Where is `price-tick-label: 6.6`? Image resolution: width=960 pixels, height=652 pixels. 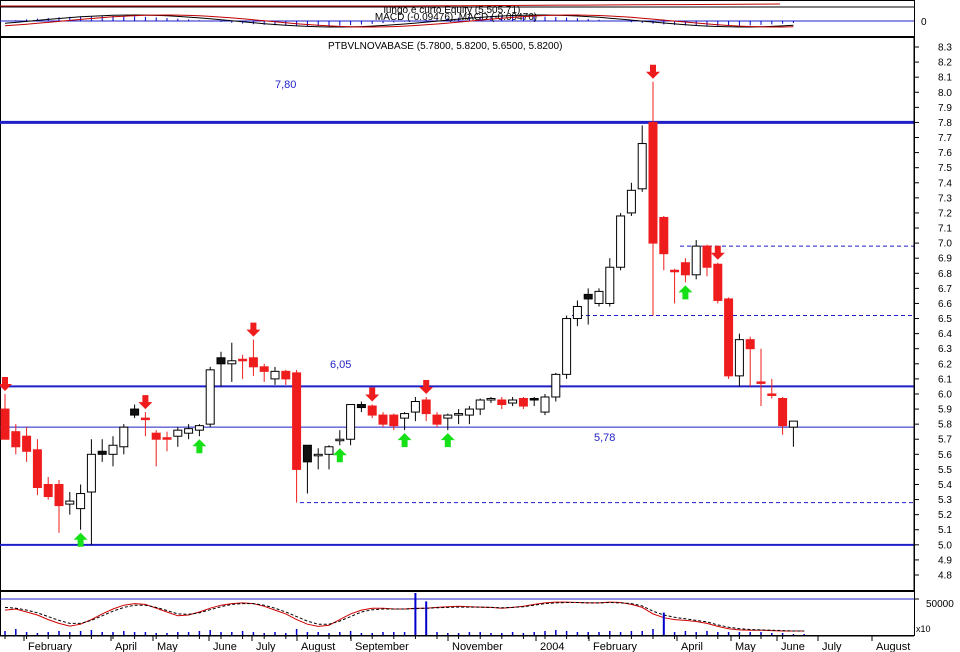
price-tick-label: 6.6 is located at coordinates (945, 304).